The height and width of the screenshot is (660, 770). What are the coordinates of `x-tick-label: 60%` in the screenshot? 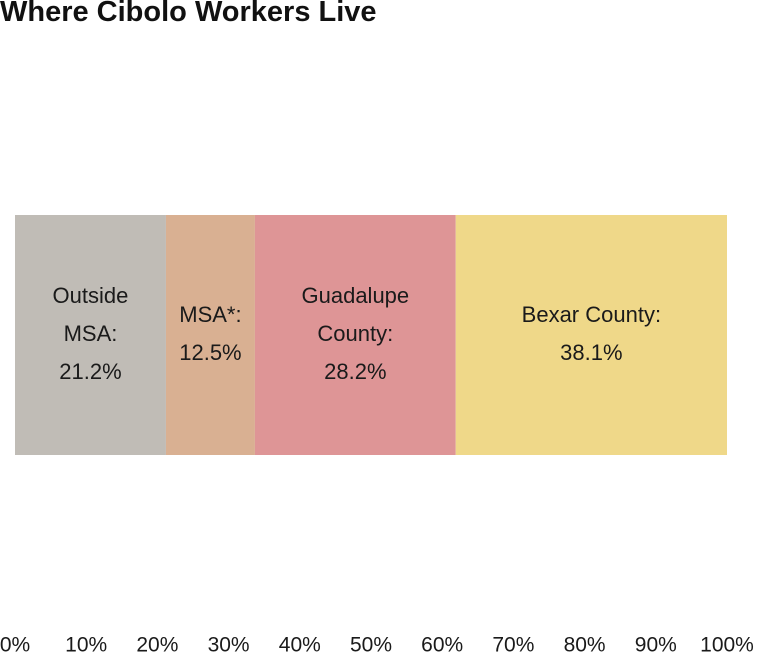 It's located at (442, 645).